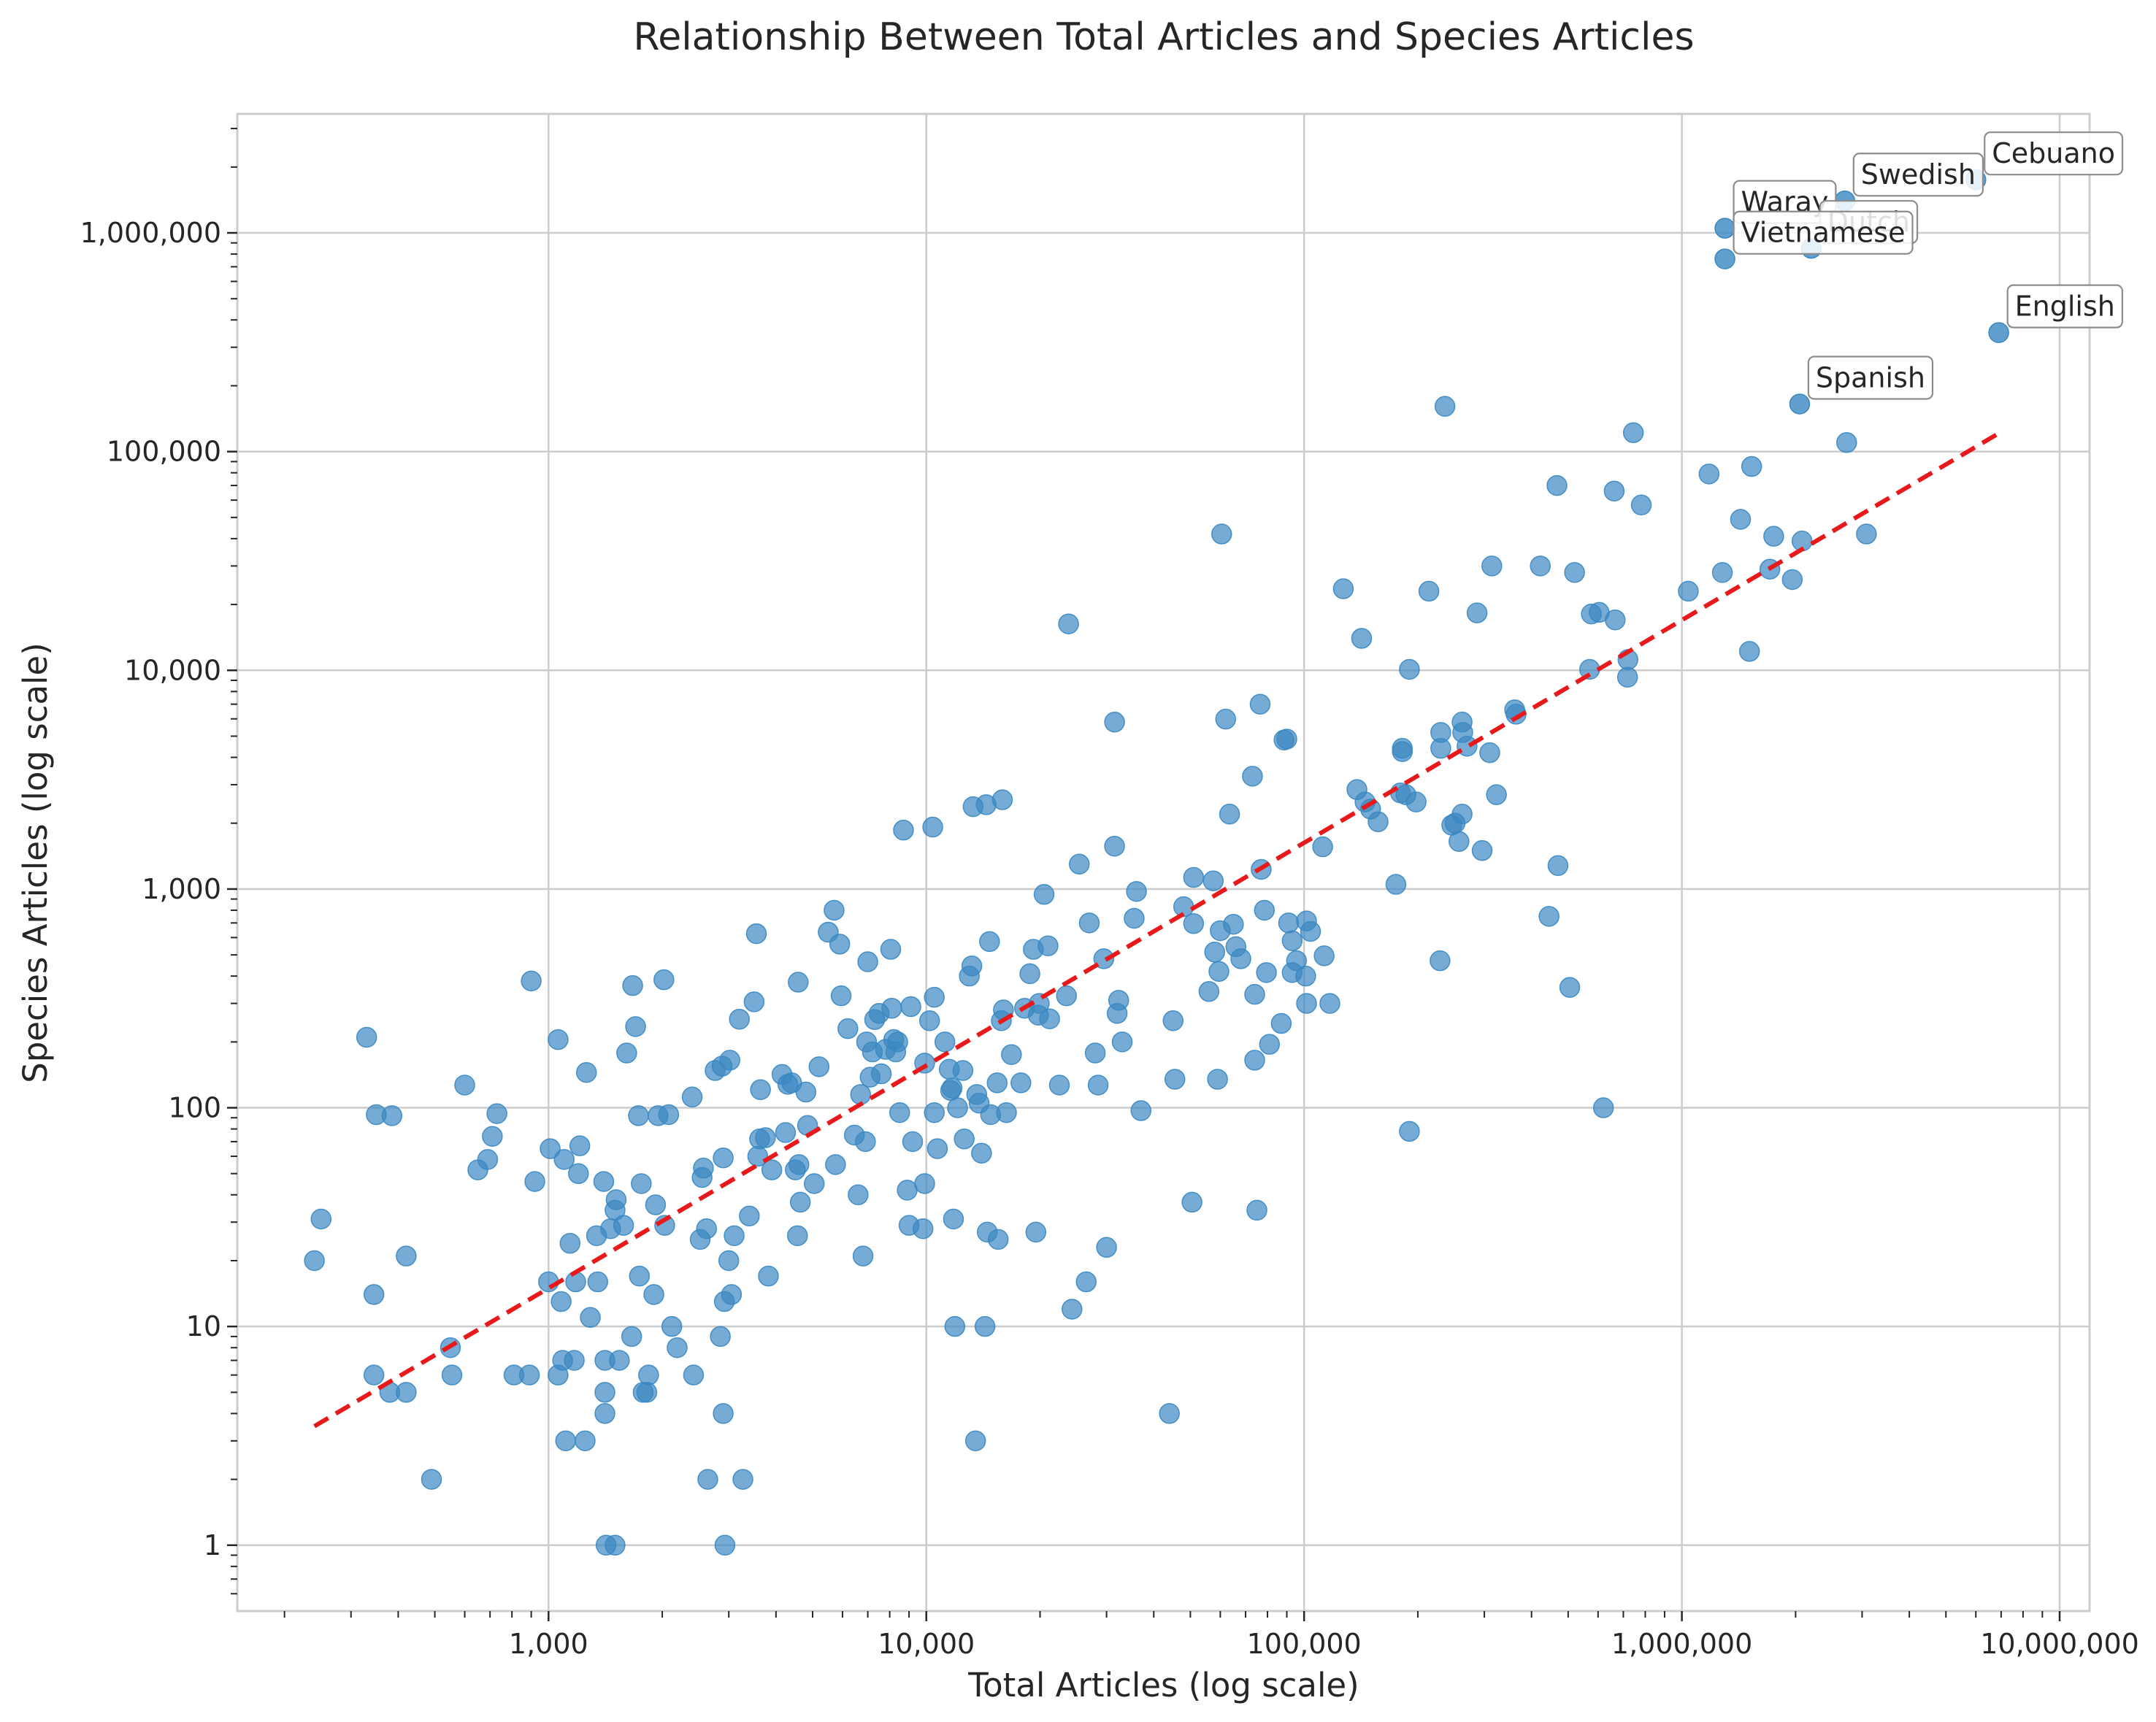  Describe the element at coordinates (1724, 258) in the screenshot. I see `annotated-point` at that location.